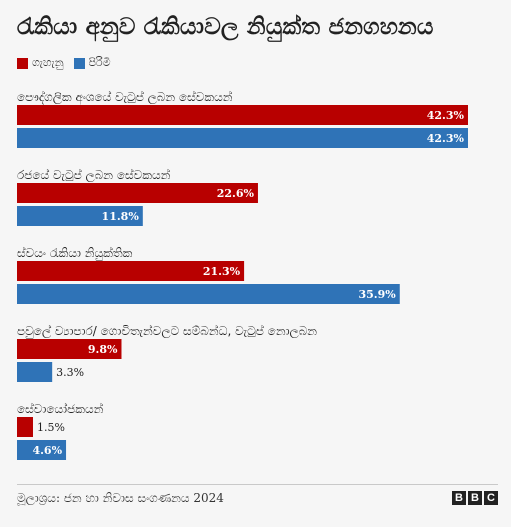 Image resolution: width=511 pixels, height=527 pixels. What do you see at coordinates (222, 271) in the screenshot?
I see `data-label: 21.3%` at bounding box center [222, 271].